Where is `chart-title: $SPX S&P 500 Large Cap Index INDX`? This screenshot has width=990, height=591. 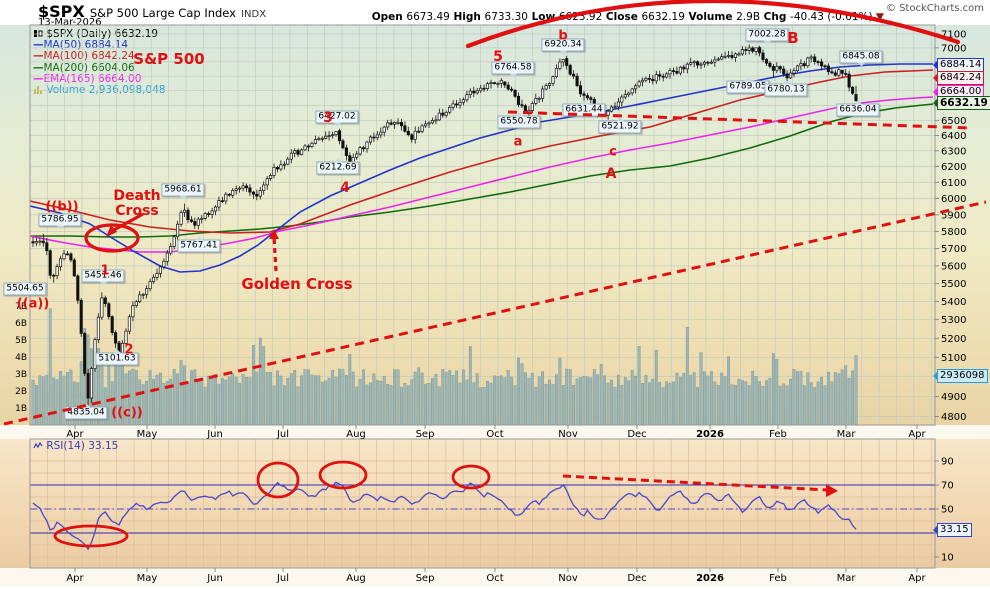
chart-title: $SPX S&P 500 Large Cap Index INDX is located at coordinates (152, 11).